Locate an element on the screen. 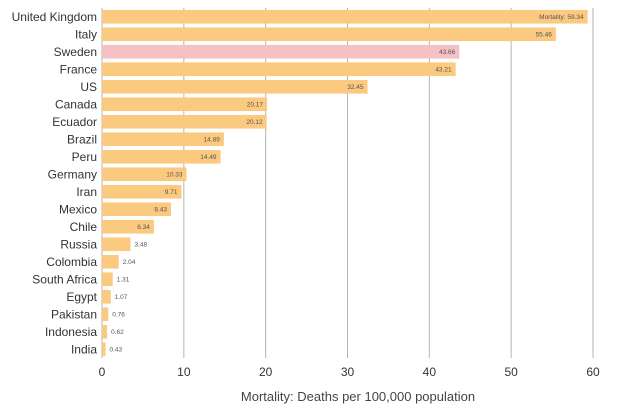 The width and height of the screenshot is (620, 413). bar-iran is located at coordinates (142, 191).